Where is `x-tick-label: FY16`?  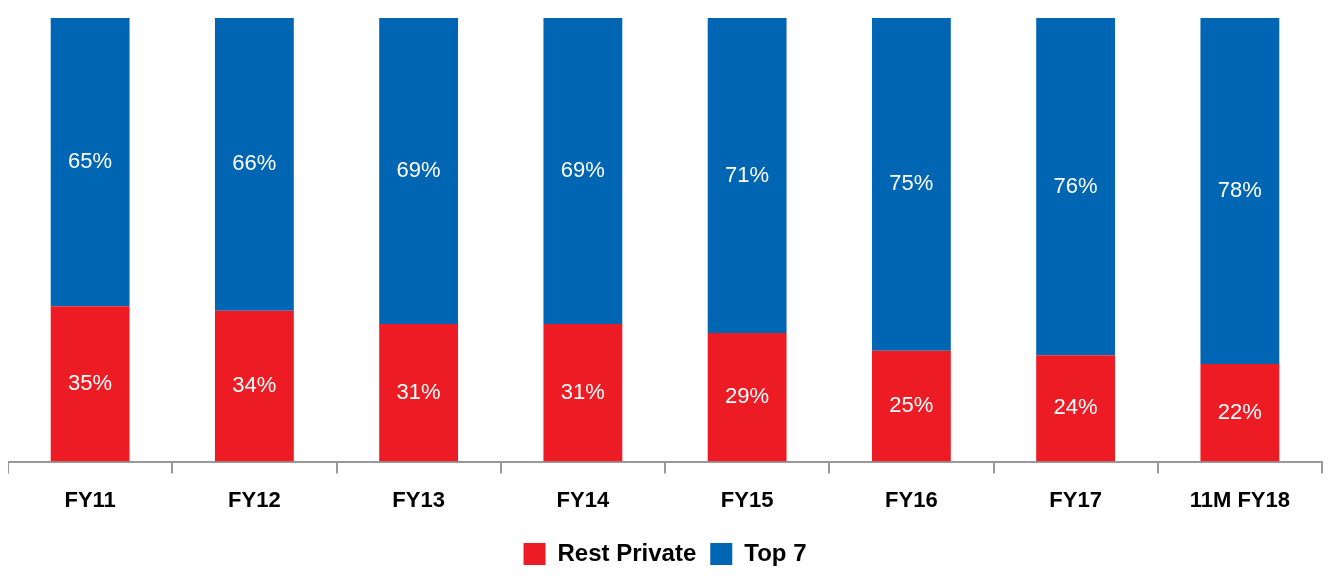 x-tick-label: FY16 is located at coordinates (911, 499).